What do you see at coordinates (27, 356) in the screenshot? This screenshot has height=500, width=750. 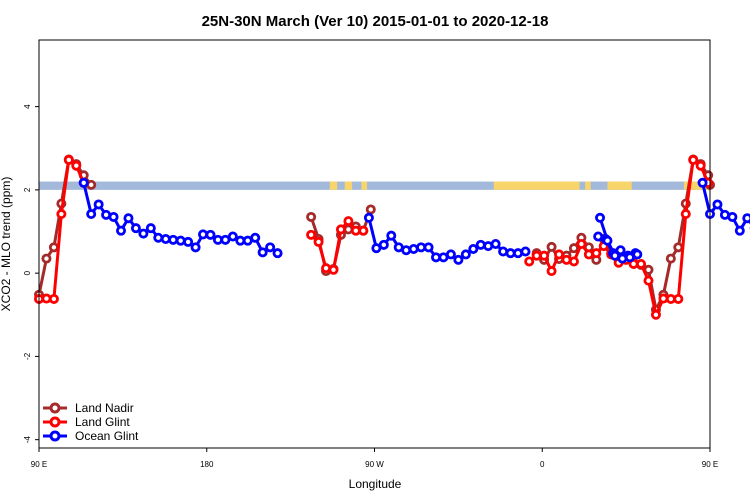 I see `y-tick-label: -2` at bounding box center [27, 356].